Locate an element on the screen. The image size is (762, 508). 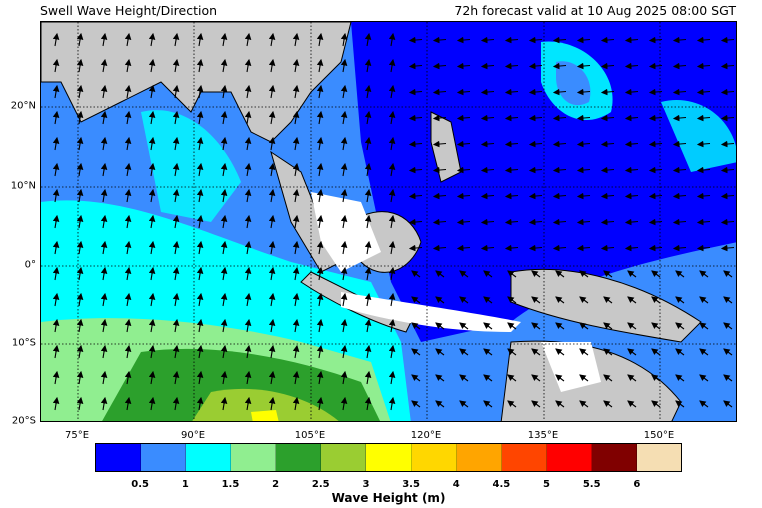
philippines is located at coordinates (446, 147).